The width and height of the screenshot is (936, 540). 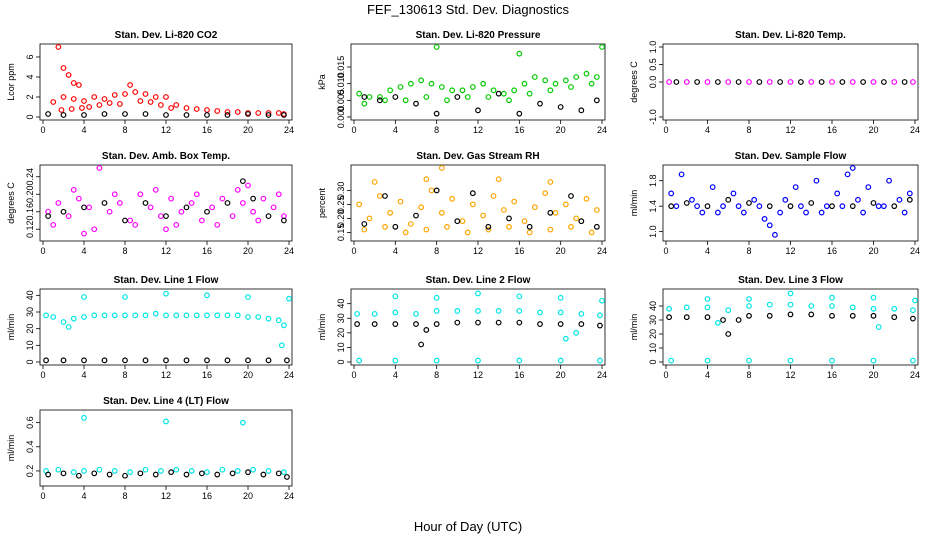 I want to click on y-tick-label: 6, so click(x=30, y=56).